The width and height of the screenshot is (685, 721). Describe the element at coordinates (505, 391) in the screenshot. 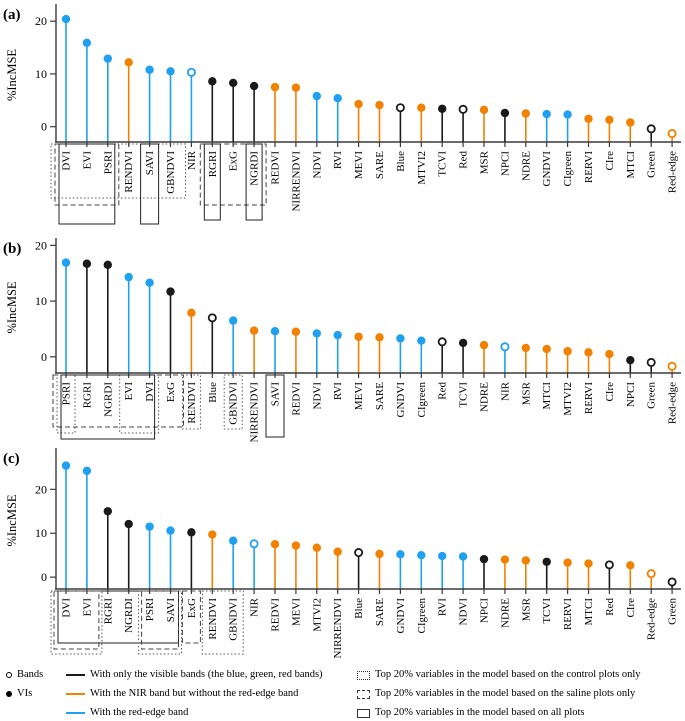

I see `xtick-label-NIR: NIR` at that location.